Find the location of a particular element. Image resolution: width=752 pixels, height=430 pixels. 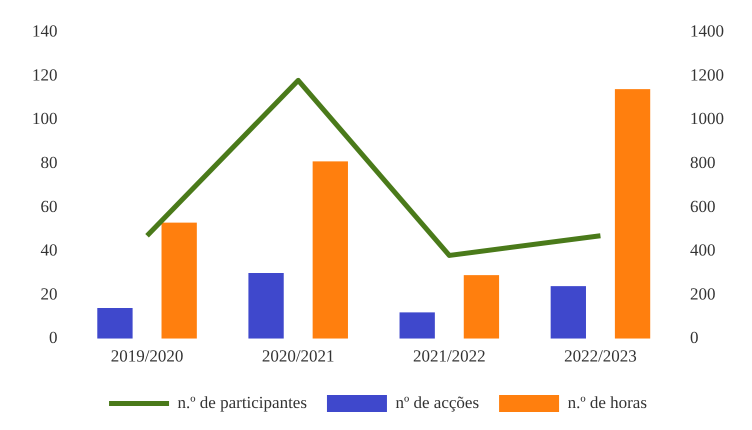

y2-tick-label: 400 is located at coordinates (703, 250).